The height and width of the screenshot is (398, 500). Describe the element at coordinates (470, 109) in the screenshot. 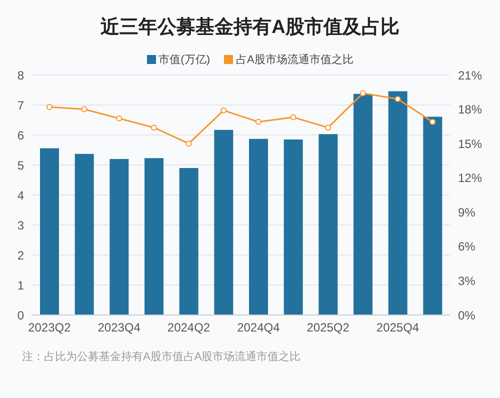

I see `y2-tick-label: 18%` at that location.